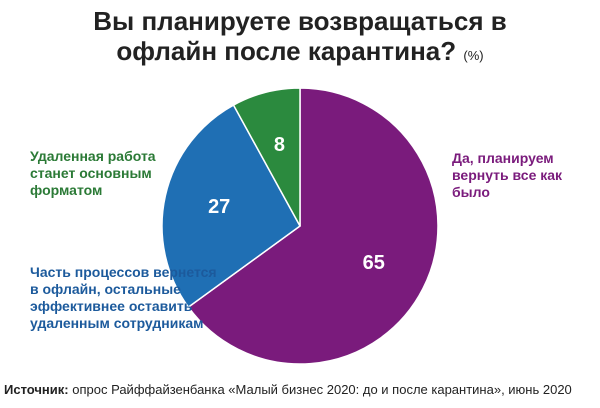  What do you see at coordinates (36, 389) in the screenshot?
I see `source-label: Источник:` at bounding box center [36, 389].